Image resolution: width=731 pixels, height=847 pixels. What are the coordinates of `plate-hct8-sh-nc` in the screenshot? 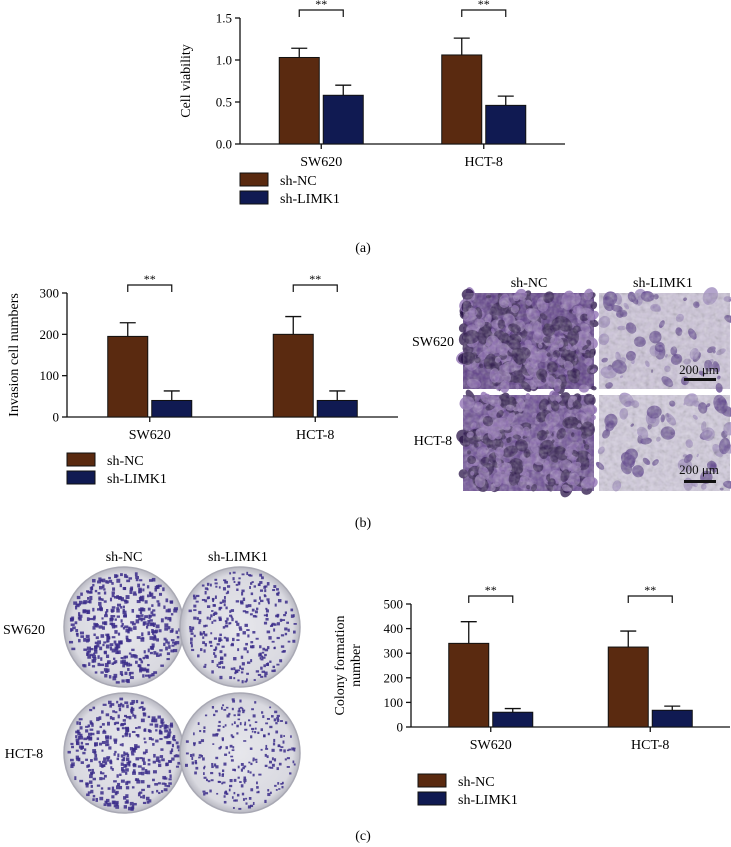 It's located at (124, 753).